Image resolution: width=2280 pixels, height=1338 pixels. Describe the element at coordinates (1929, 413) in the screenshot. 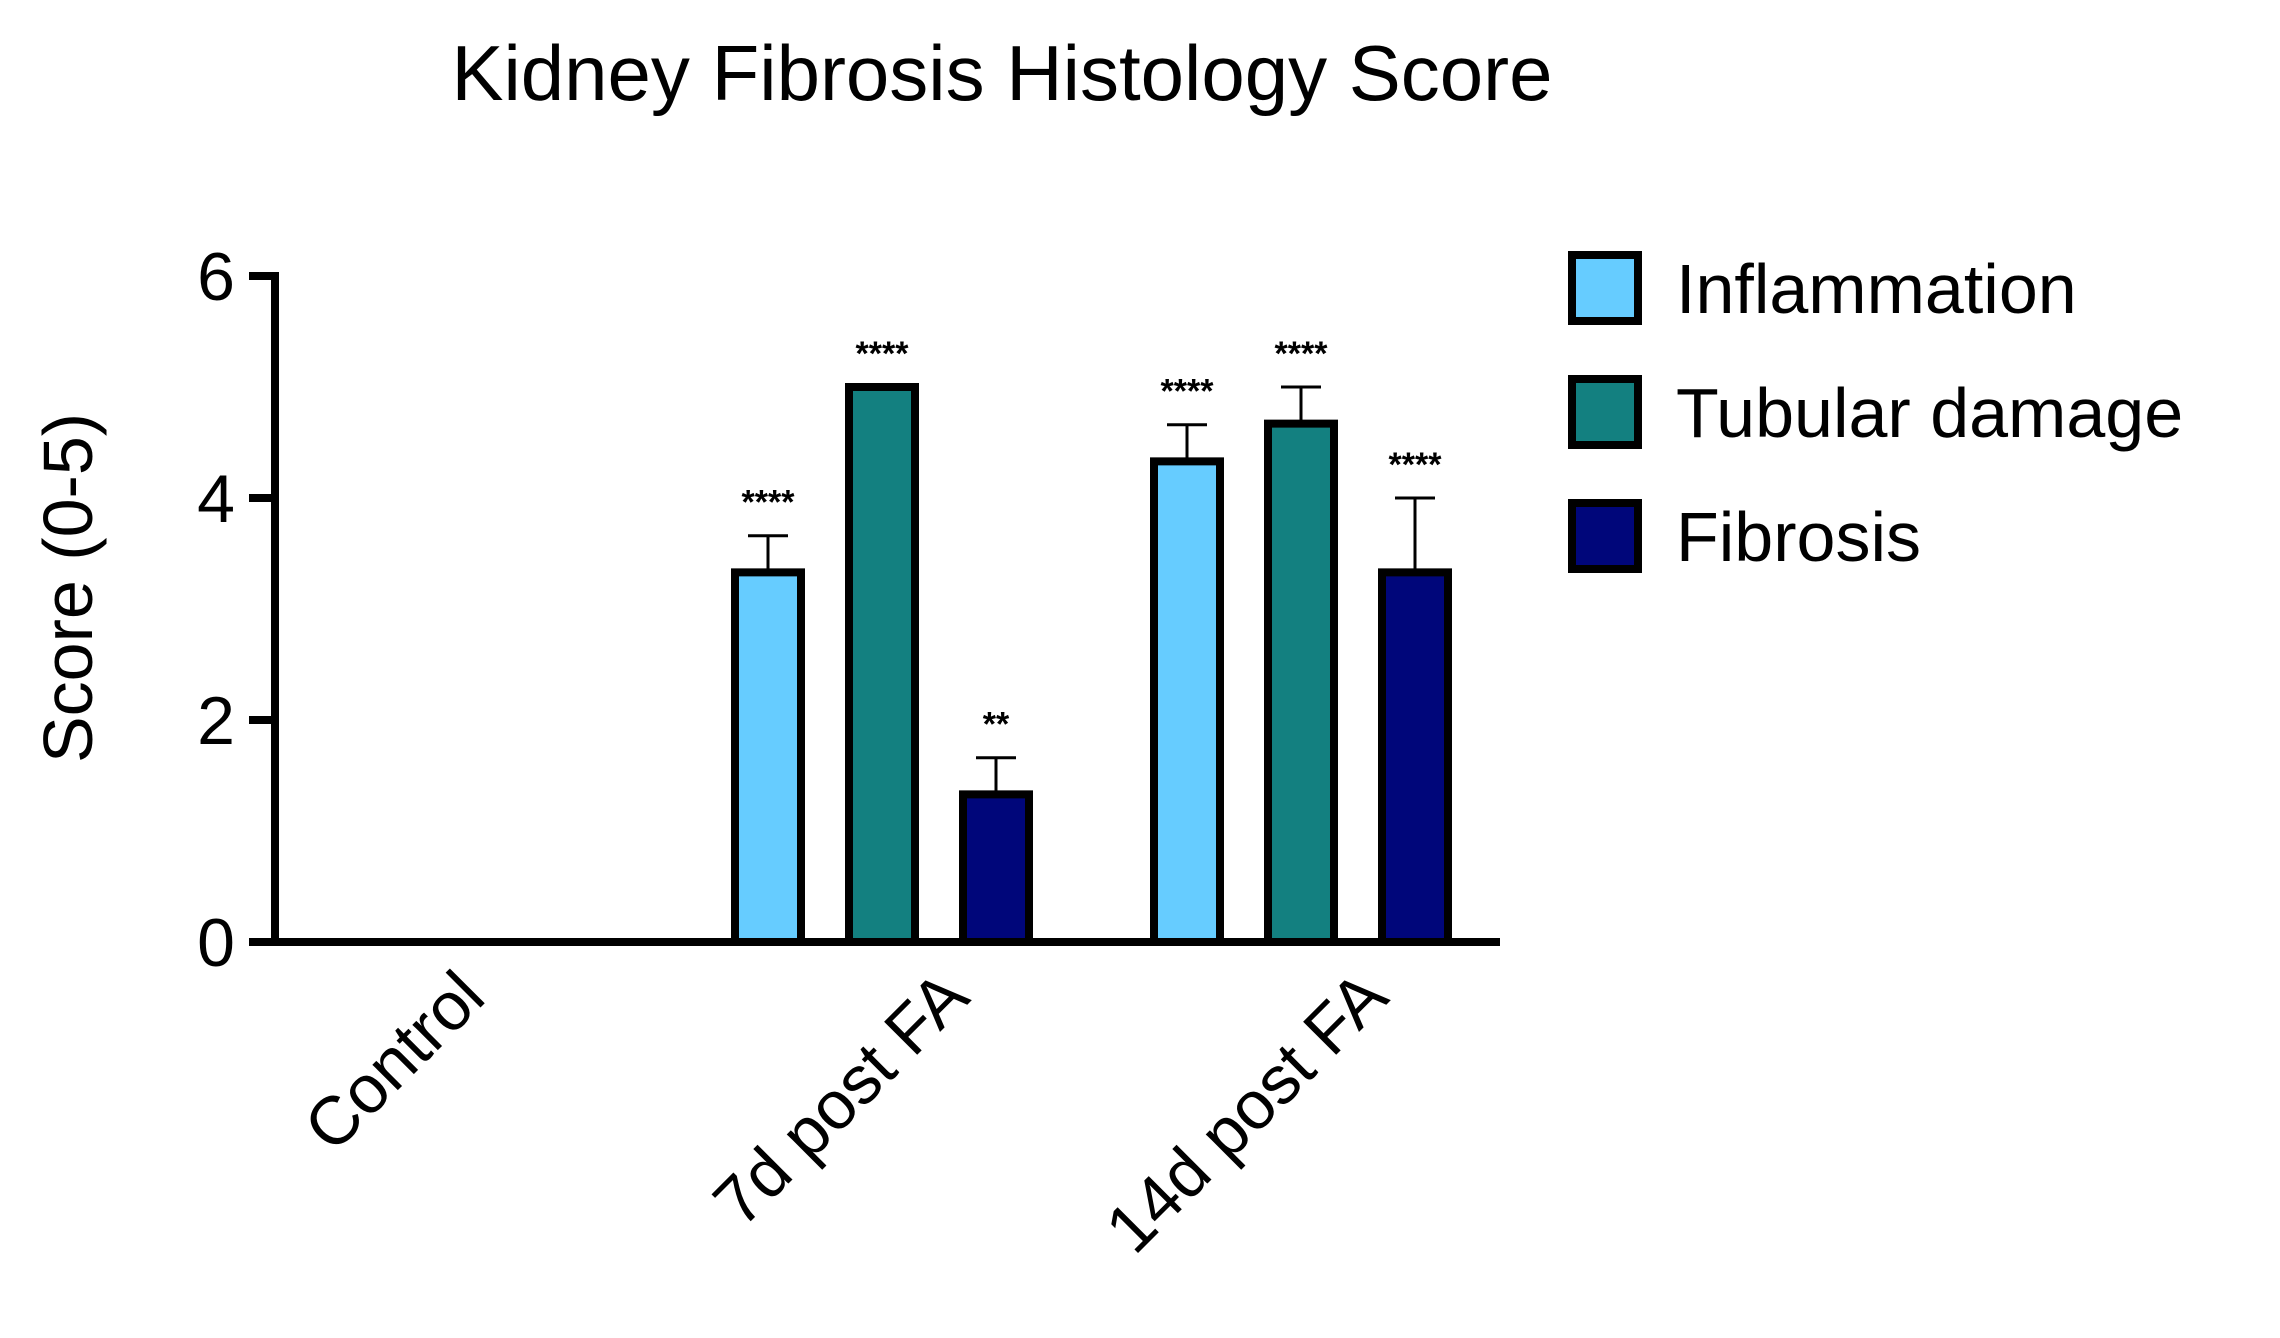

I see `legend-label: Tubular damage` at that location.